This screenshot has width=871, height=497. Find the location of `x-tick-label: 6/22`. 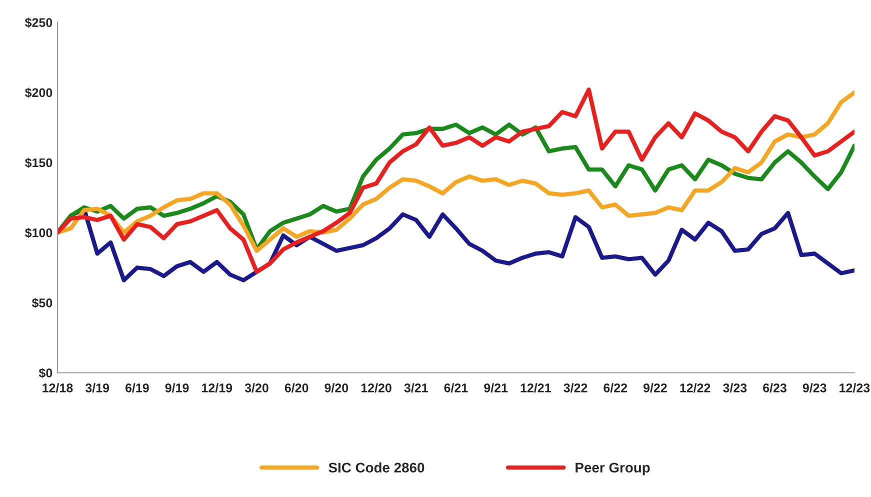

x-tick-label: 6/22 is located at coordinates (616, 387).